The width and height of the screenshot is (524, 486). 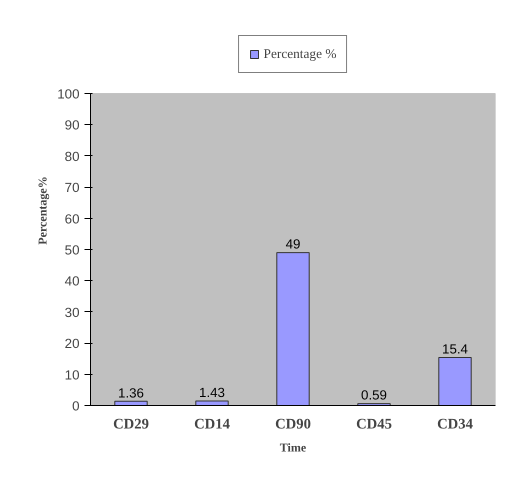 I want to click on y-tick-label: 50, so click(x=72, y=250).